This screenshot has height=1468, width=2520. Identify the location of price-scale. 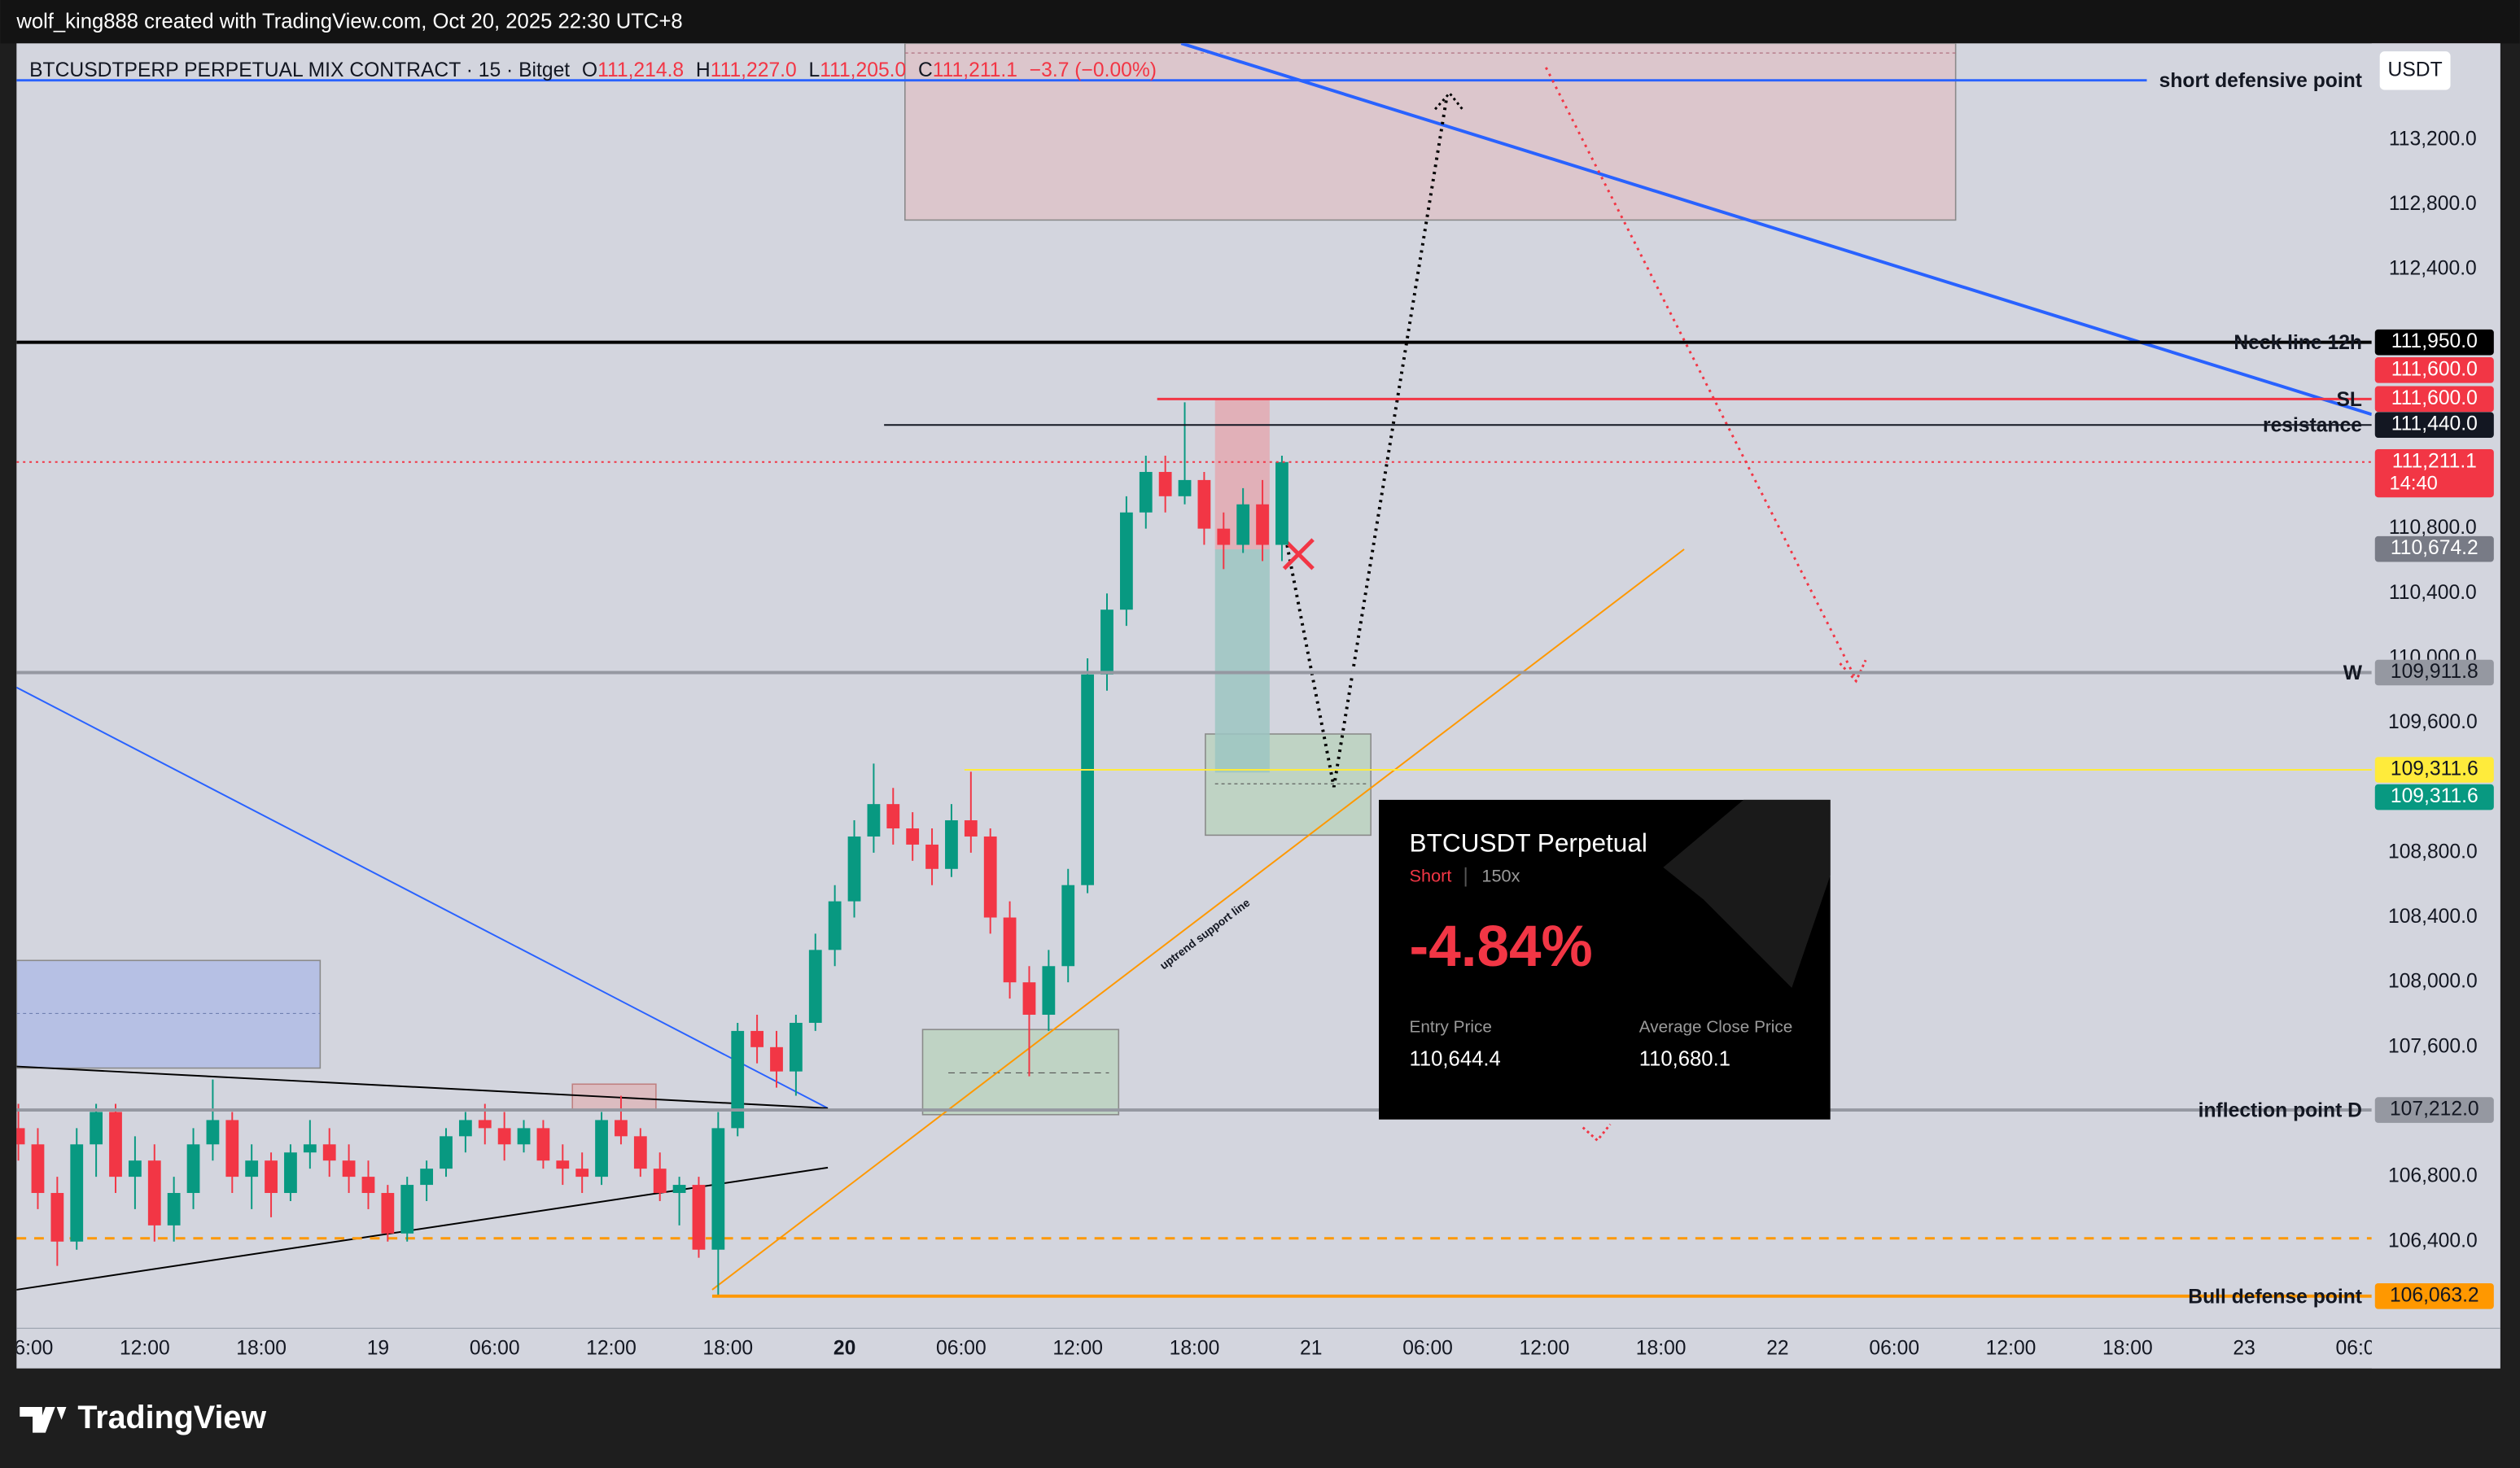
(2435, 706).